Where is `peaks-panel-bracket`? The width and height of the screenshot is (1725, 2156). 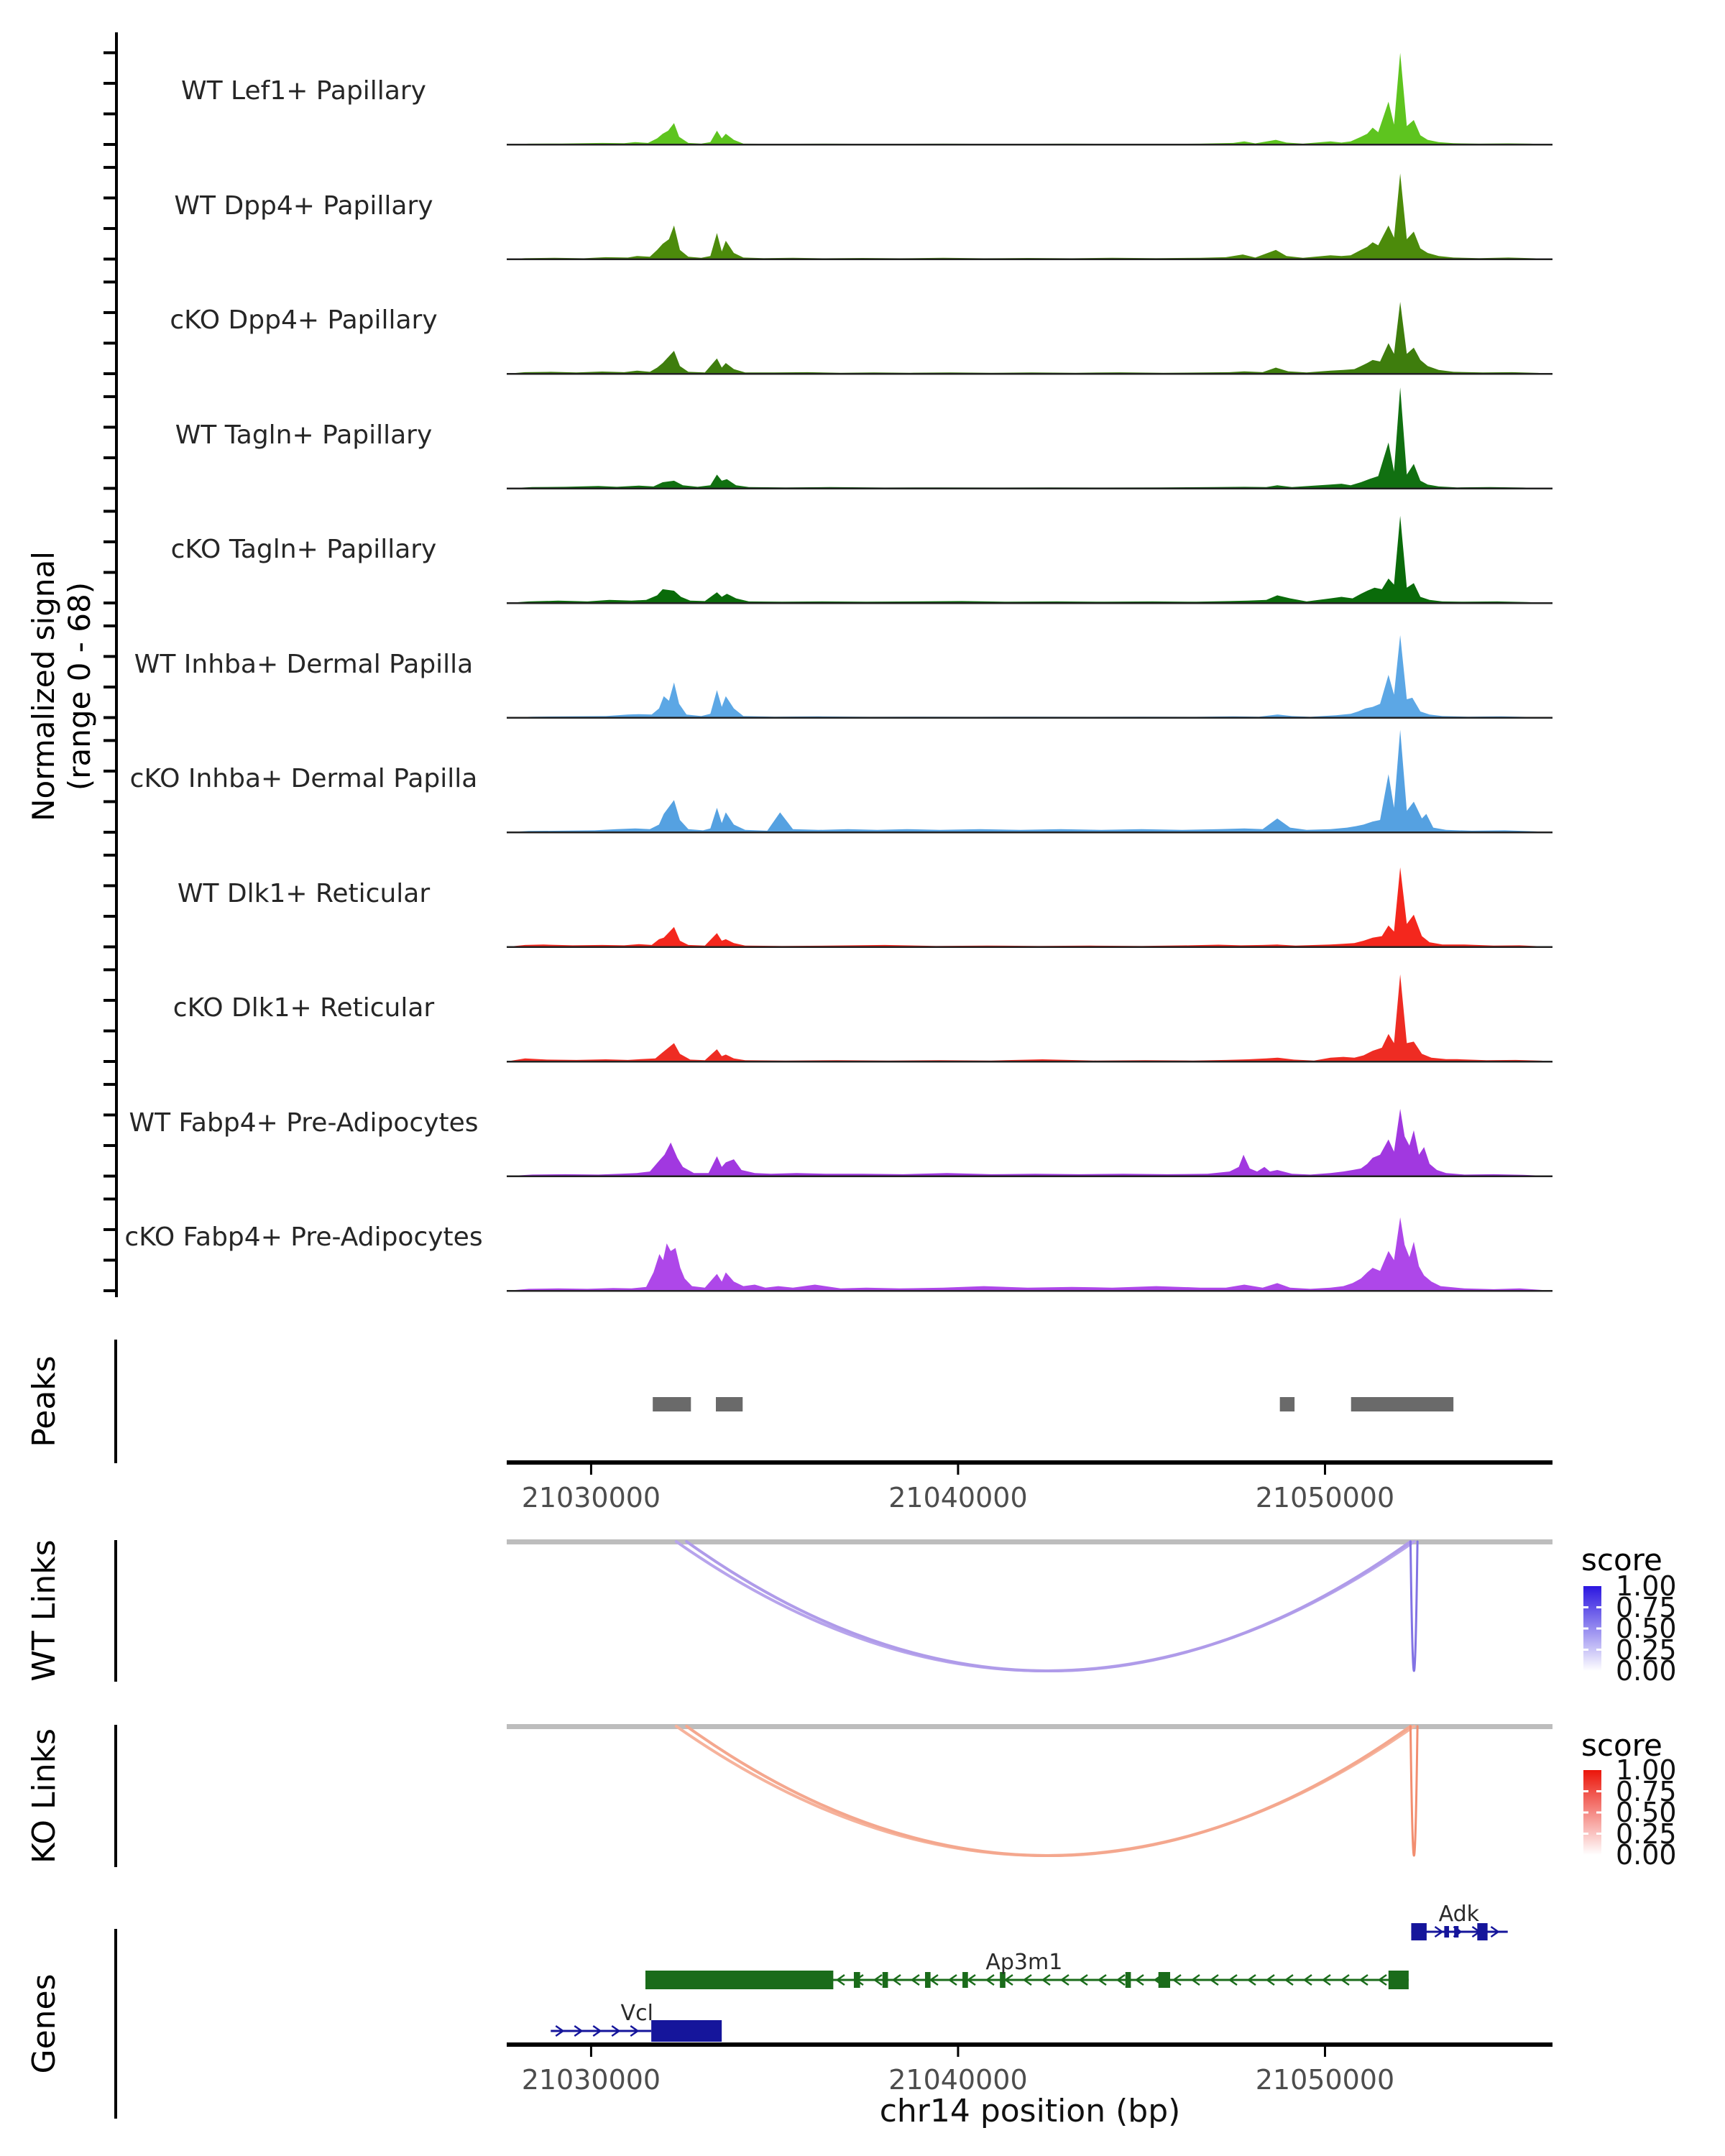 peaks-panel-bracket is located at coordinates (115, 1402).